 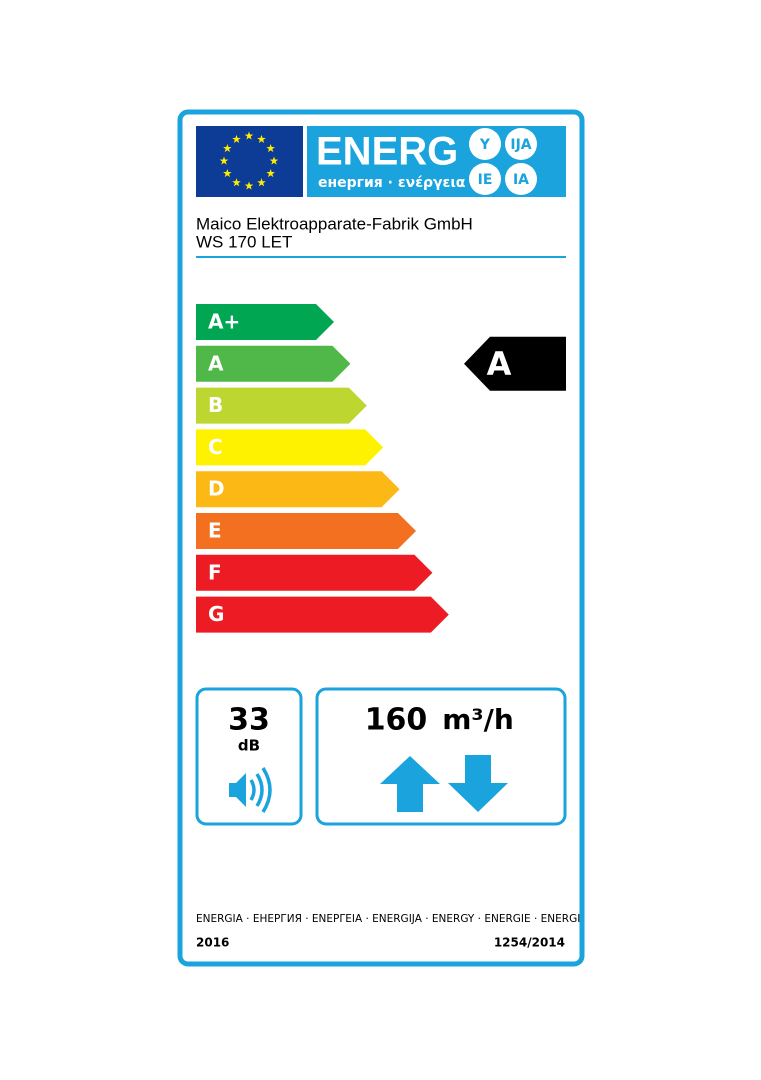 What do you see at coordinates (216, 614) in the screenshot?
I see `class-label: G` at bounding box center [216, 614].